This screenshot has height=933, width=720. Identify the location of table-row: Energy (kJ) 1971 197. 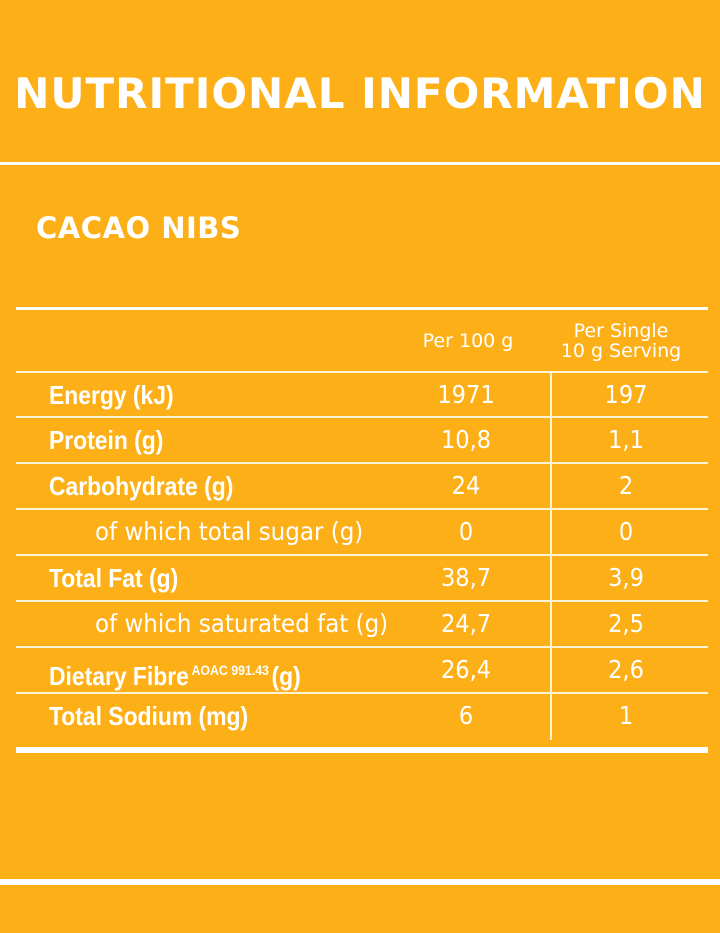
(362, 395).